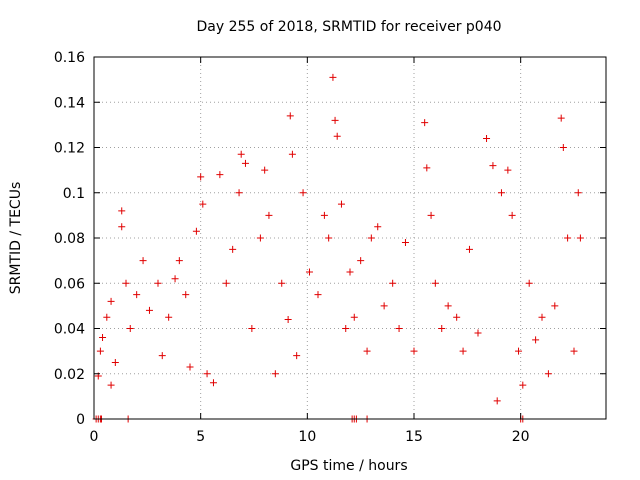  What do you see at coordinates (414, 437) in the screenshot?
I see `x-tick-label: 15` at bounding box center [414, 437].